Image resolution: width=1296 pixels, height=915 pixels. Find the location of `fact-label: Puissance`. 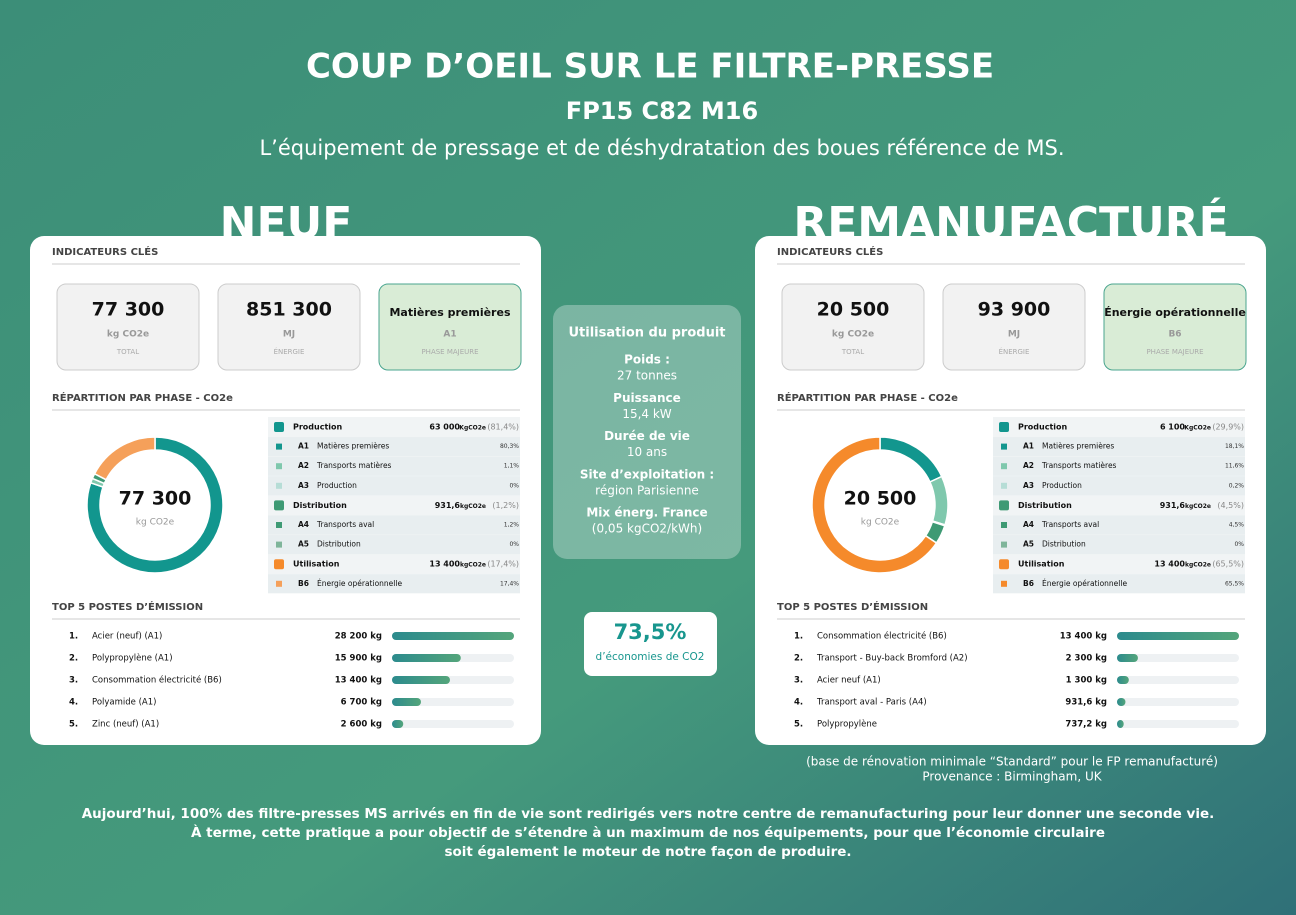

fact-label: Puissance is located at coordinates (647, 398).